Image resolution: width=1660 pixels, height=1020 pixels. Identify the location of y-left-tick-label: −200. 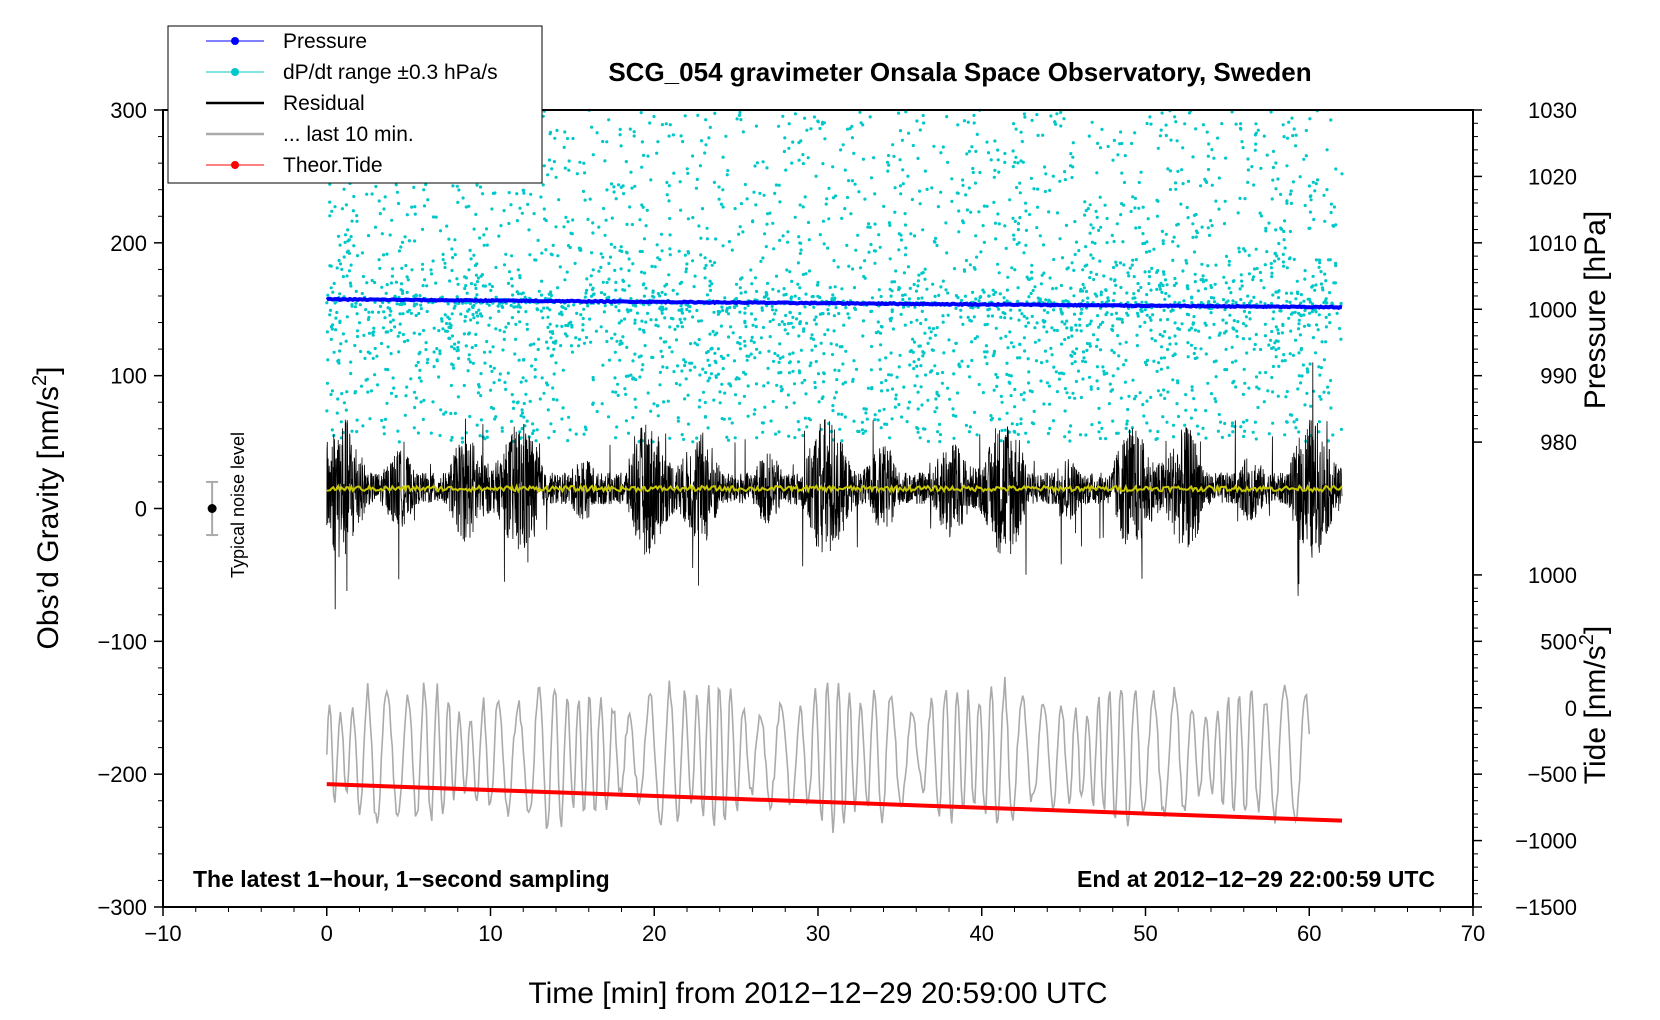
(122, 774).